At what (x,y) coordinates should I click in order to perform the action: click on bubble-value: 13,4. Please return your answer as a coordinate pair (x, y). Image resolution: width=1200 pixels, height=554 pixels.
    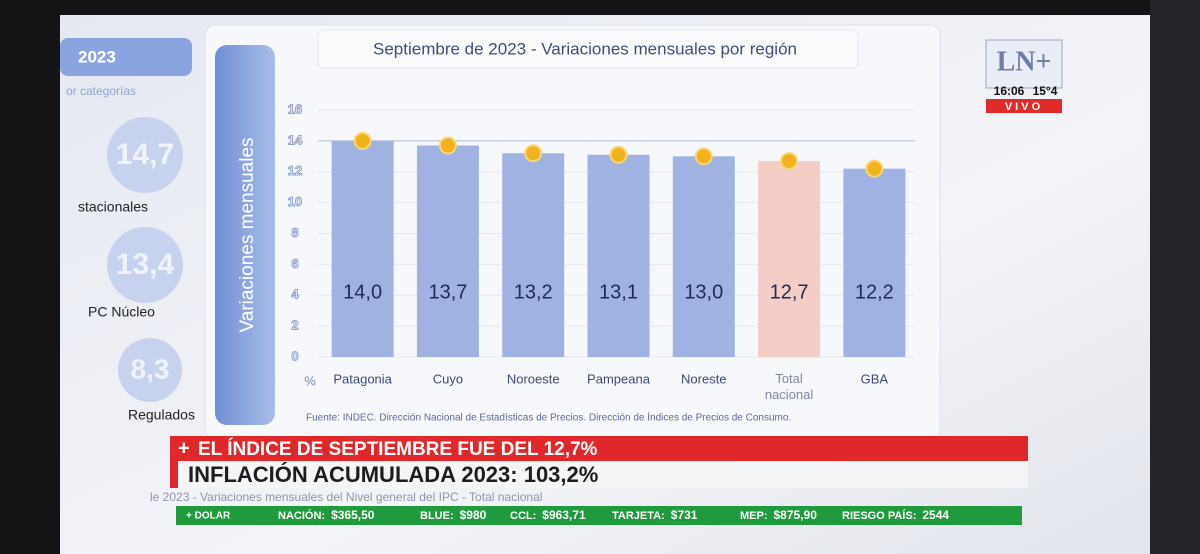
    Looking at the image, I should click on (145, 264).